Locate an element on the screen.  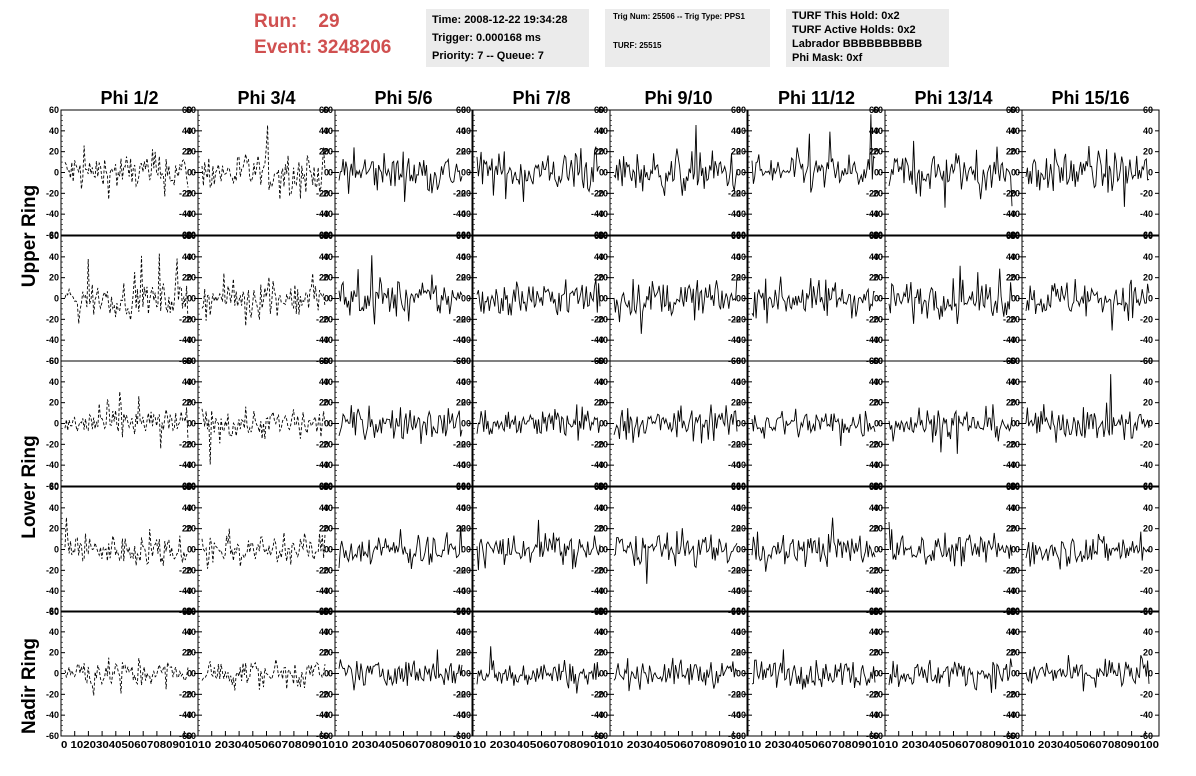
priority-text: Priority: 7 -- Queue: 7 is located at coordinates (488, 56).